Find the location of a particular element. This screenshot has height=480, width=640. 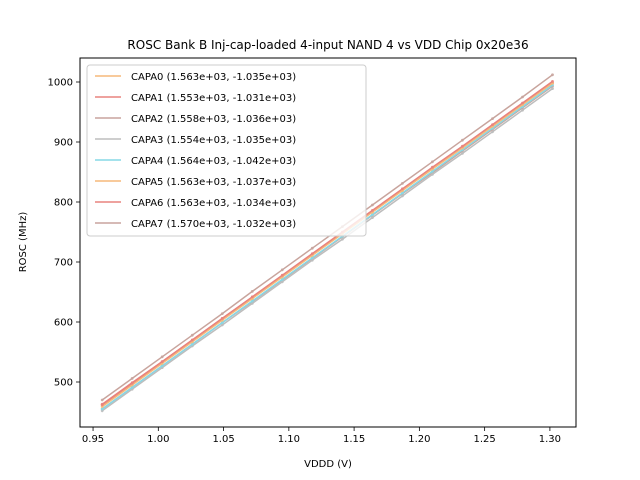

y-tick-label: 1000 is located at coordinates (60, 83).